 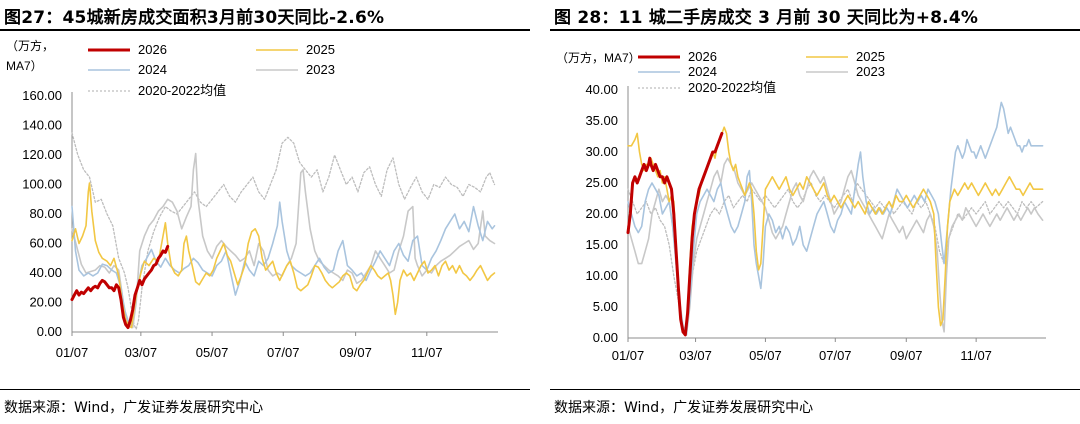 I want to click on y-tick-label: 140.00, so click(x=42, y=125).